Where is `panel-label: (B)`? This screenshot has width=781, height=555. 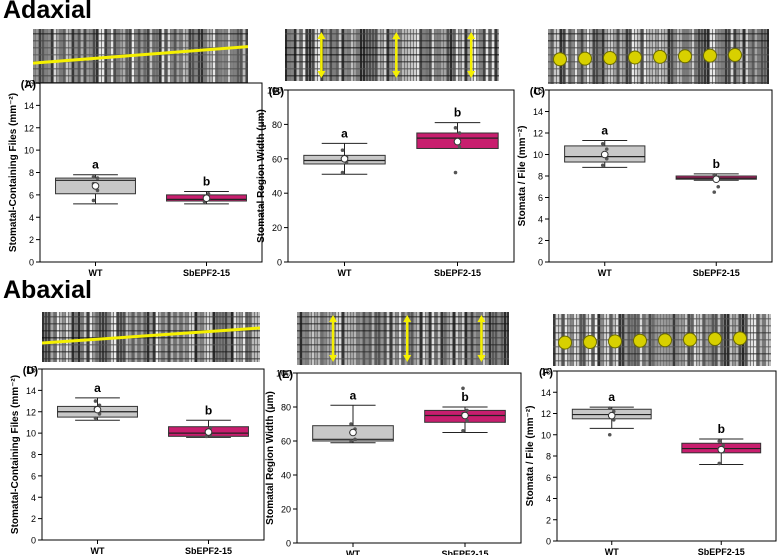
panel-label: (B) is located at coordinates (277, 92).